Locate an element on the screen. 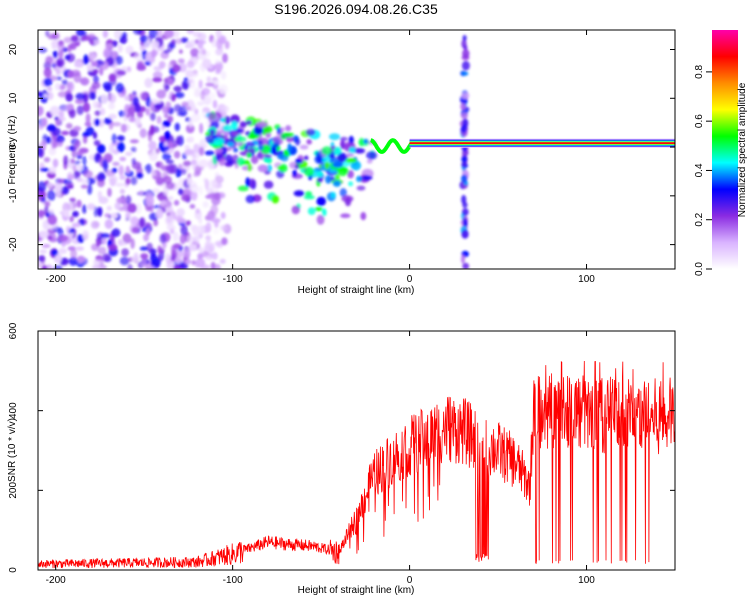 The height and width of the screenshot is (600, 750). x-tick-label: 0 is located at coordinates (410, 279).